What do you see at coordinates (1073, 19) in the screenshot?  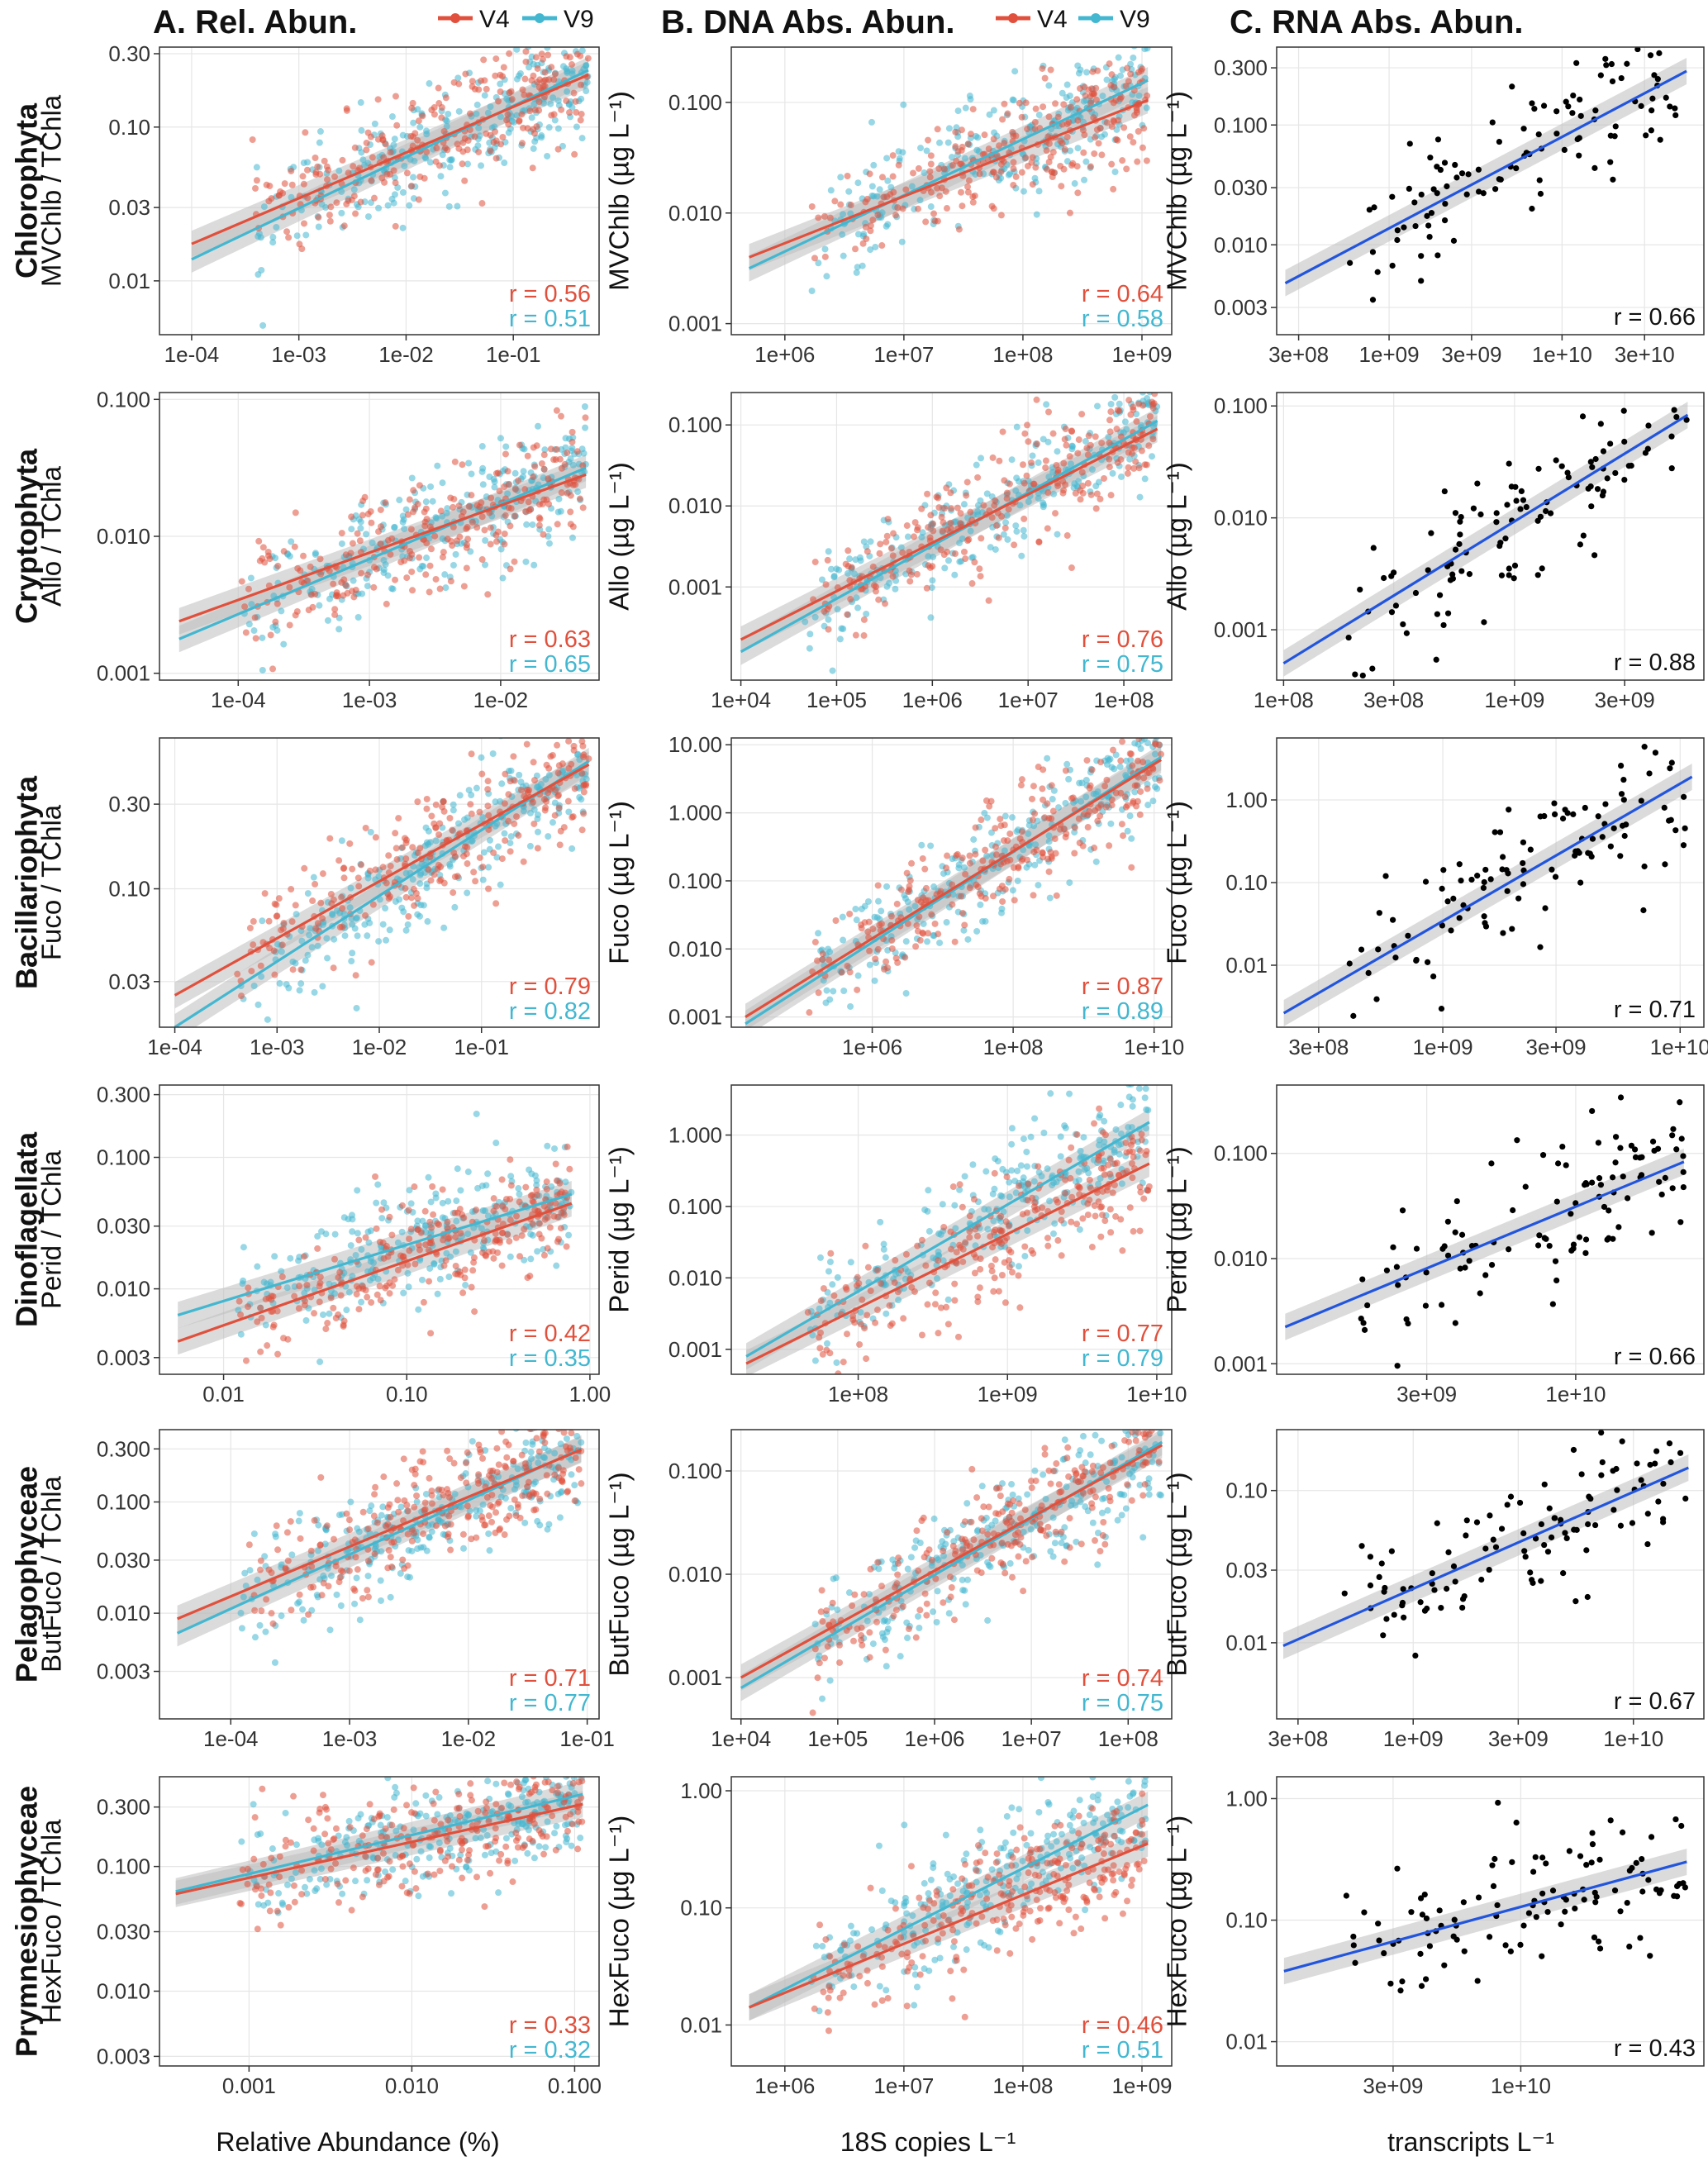 I see `legend-b: V4 V9` at bounding box center [1073, 19].